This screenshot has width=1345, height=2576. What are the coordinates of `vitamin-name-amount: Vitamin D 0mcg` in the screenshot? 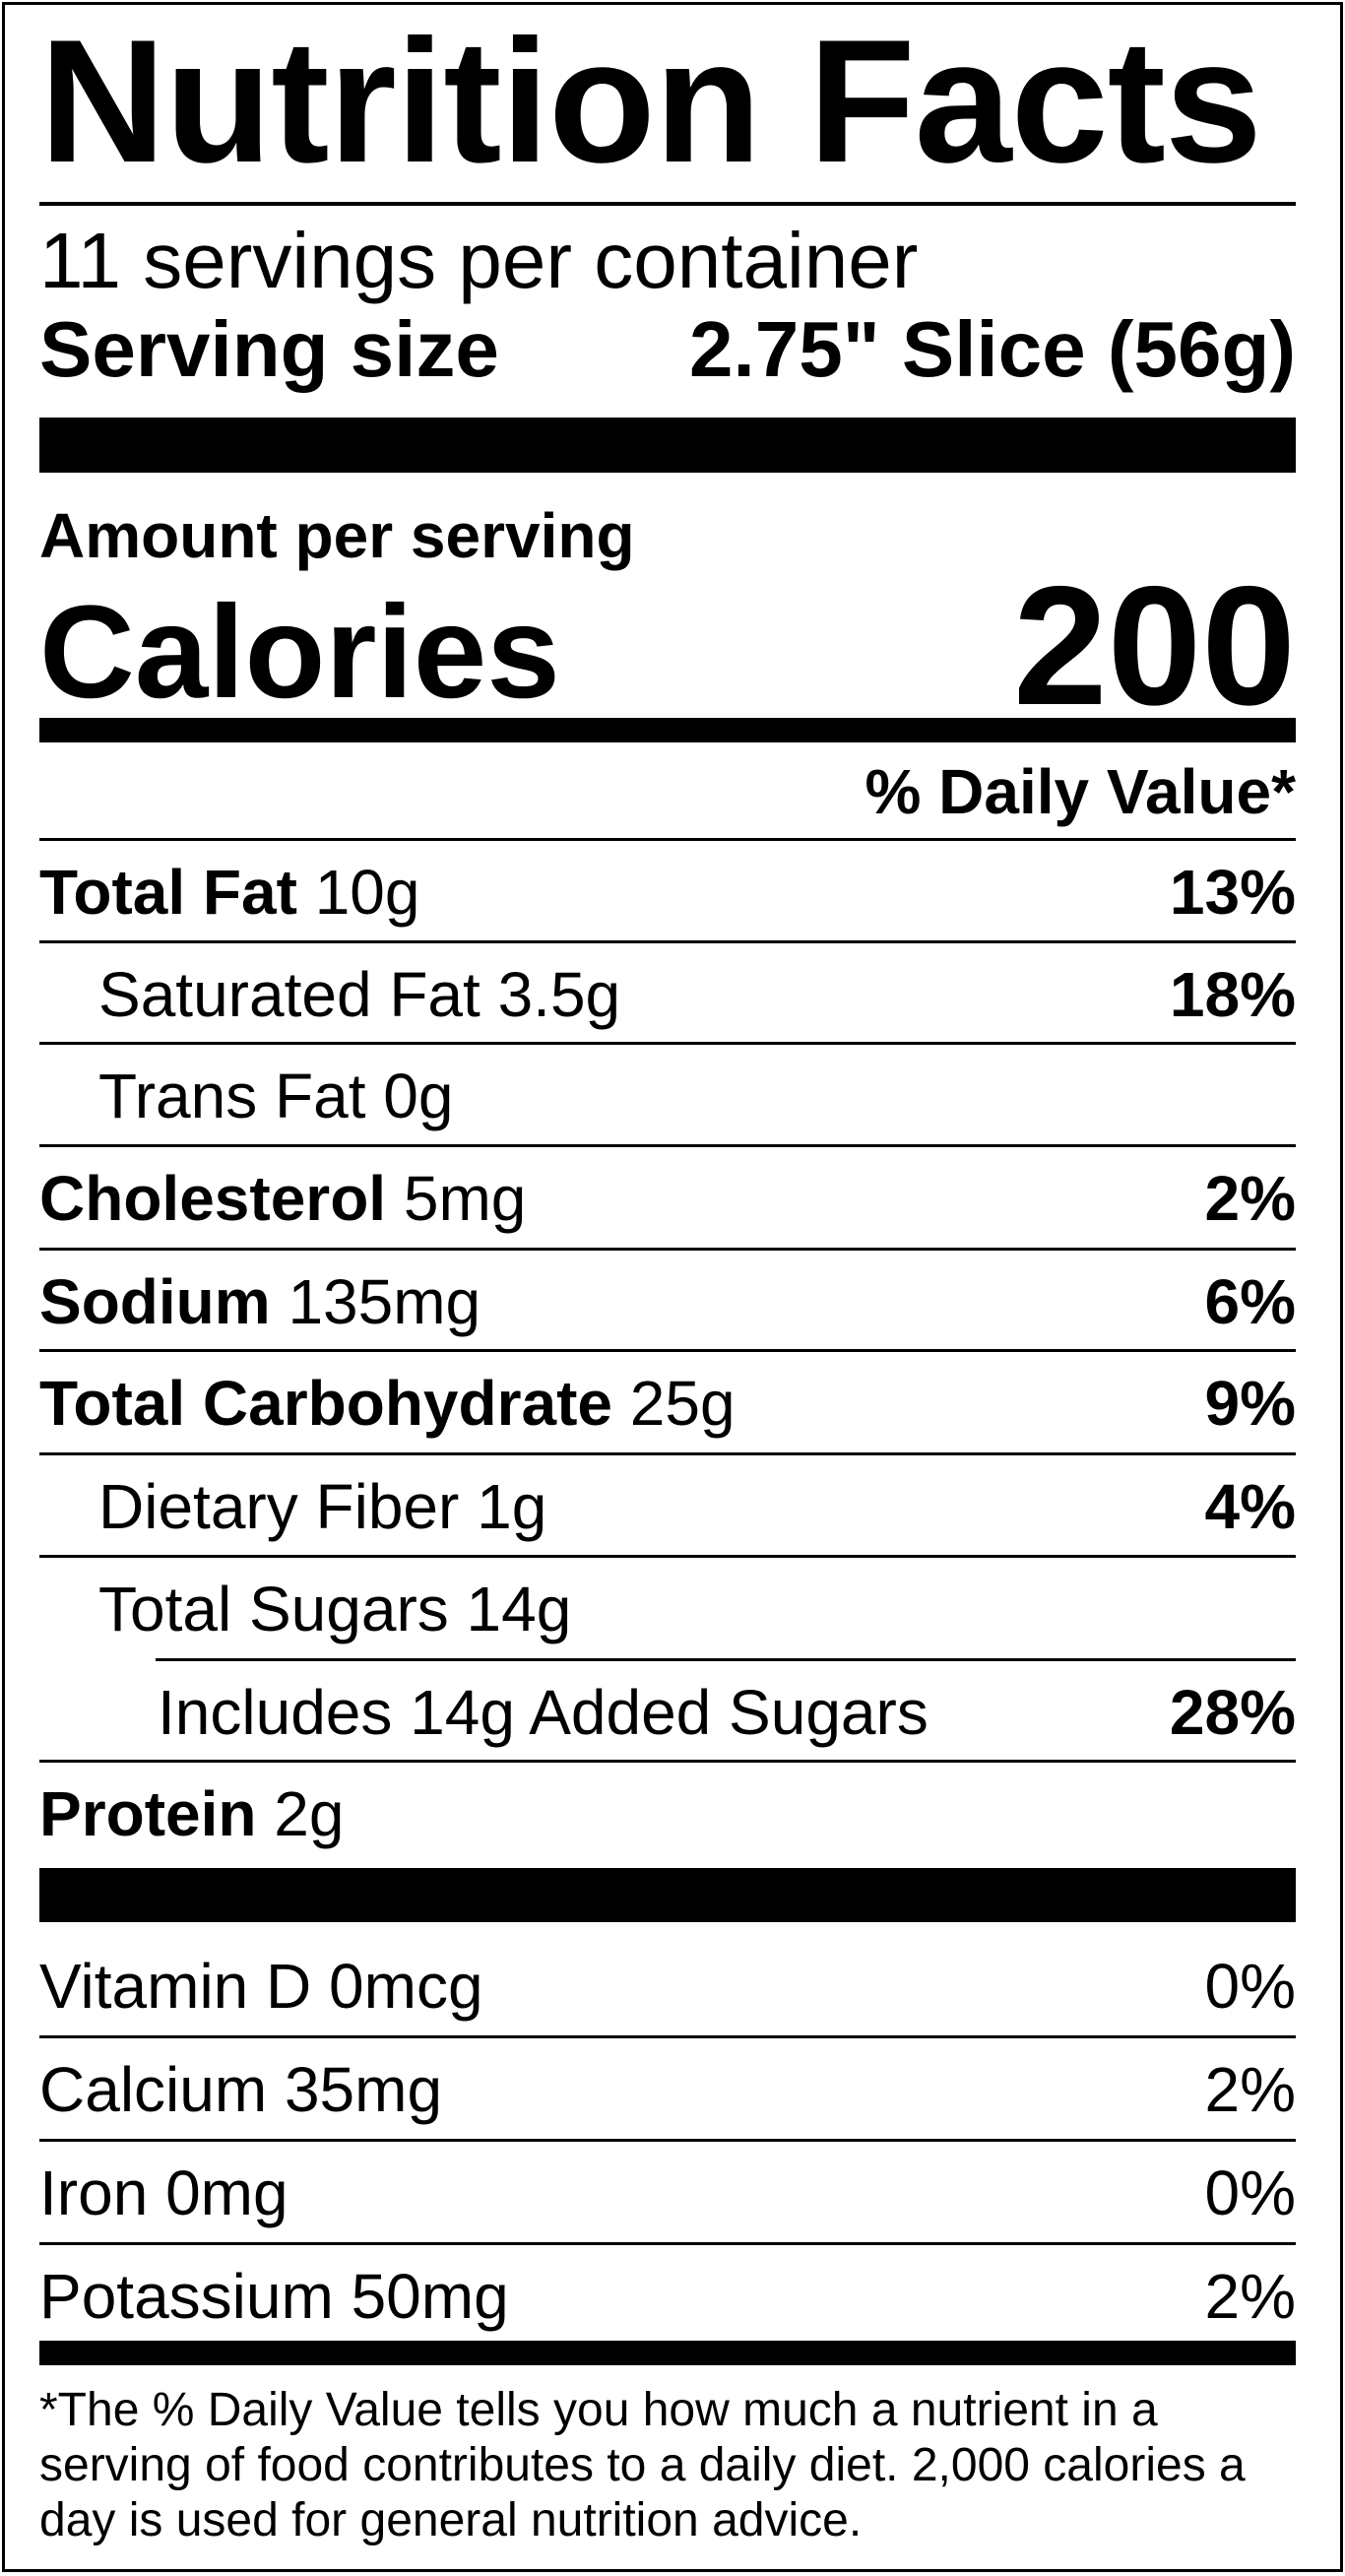 It's located at (261, 1986).